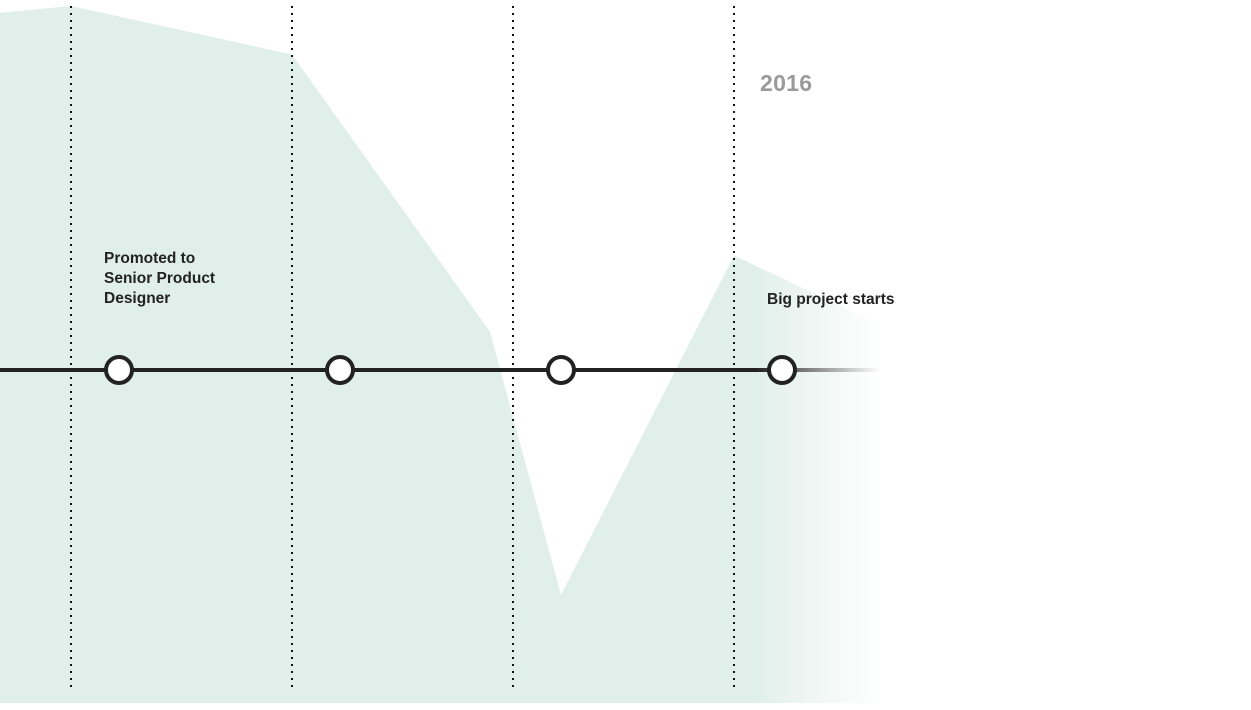  I want to click on fade-overlay, so click(817, 352).